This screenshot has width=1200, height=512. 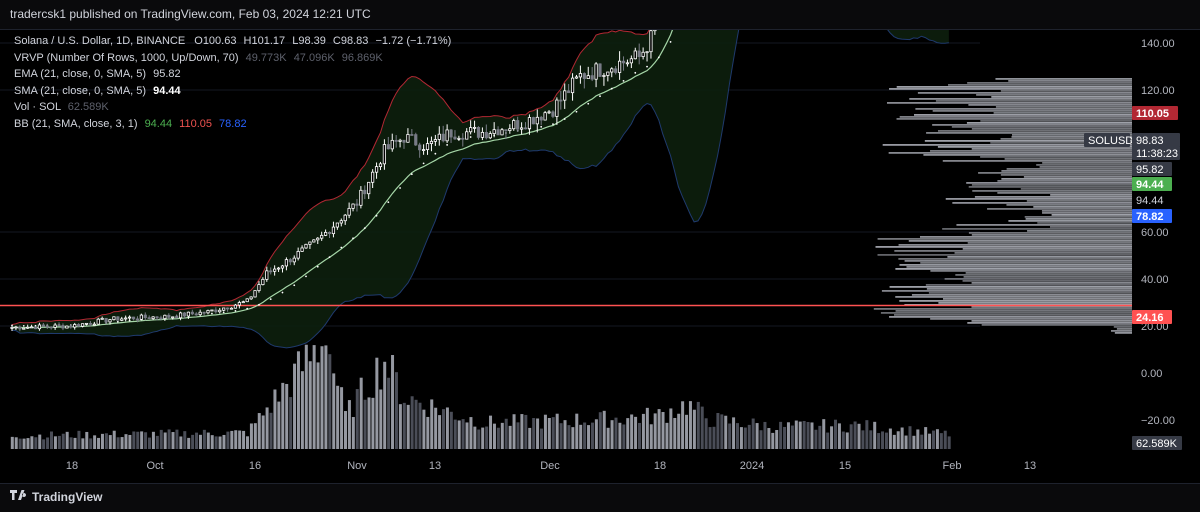 I want to click on footer-bar: TradingView, so click(x=600, y=497).